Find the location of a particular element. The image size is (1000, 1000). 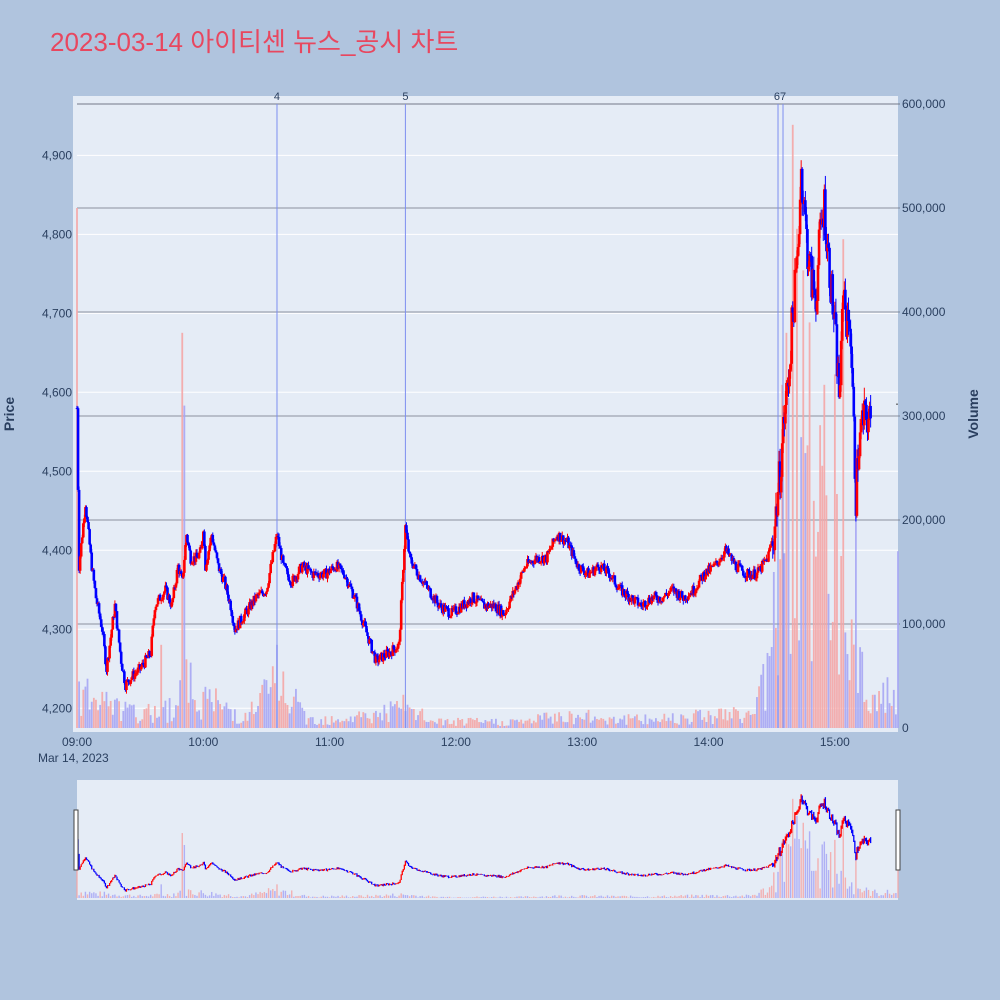

range-slider-bg is located at coordinates (487, 840).